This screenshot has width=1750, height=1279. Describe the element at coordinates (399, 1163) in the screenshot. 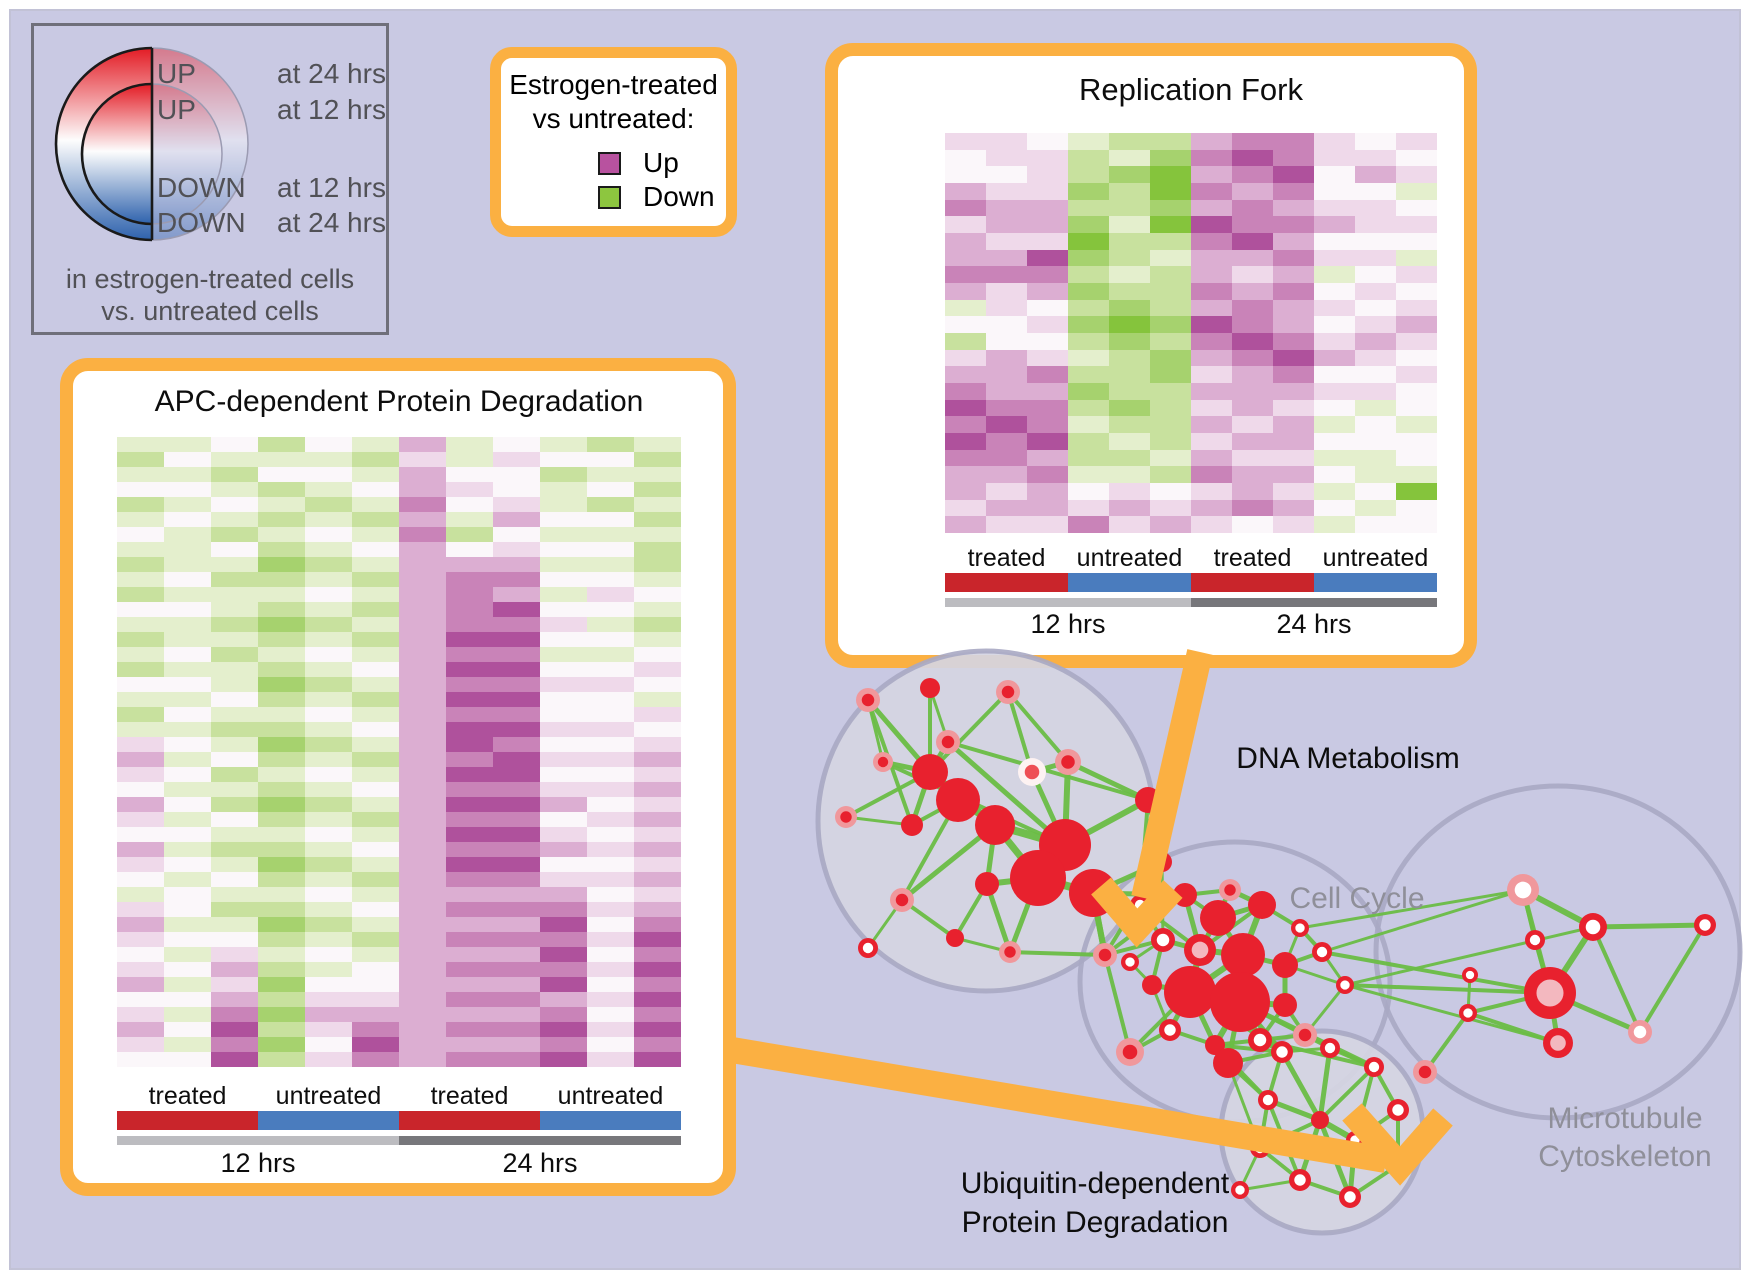

I see `apc-time-labels: 12 hrs 24 hrs` at that location.